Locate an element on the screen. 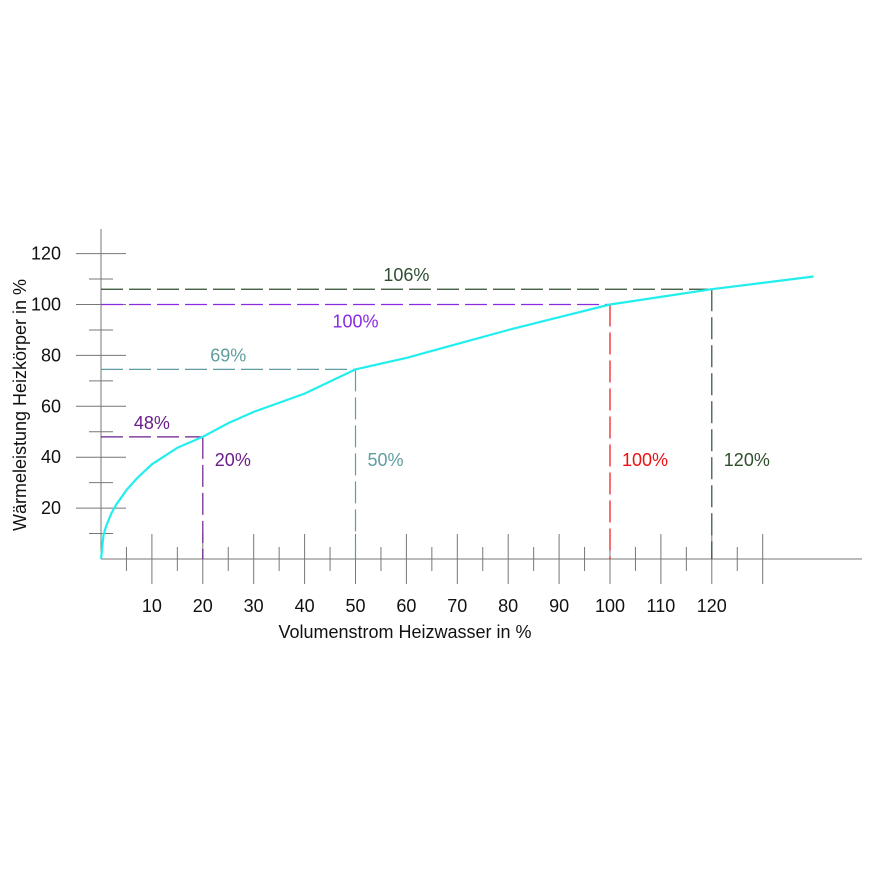 The width and height of the screenshot is (872, 872). y-axis-title: Wärmeleistung Heizkörper in % is located at coordinates (20, 405).